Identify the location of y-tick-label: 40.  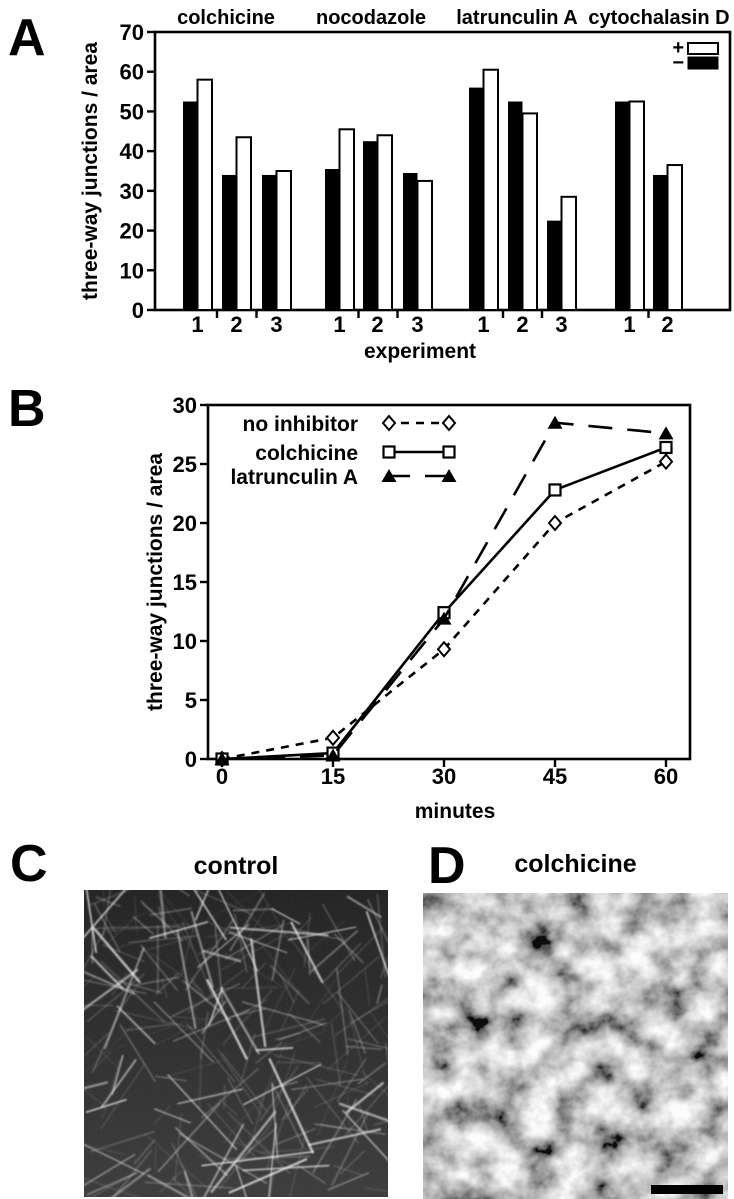
(132, 151).